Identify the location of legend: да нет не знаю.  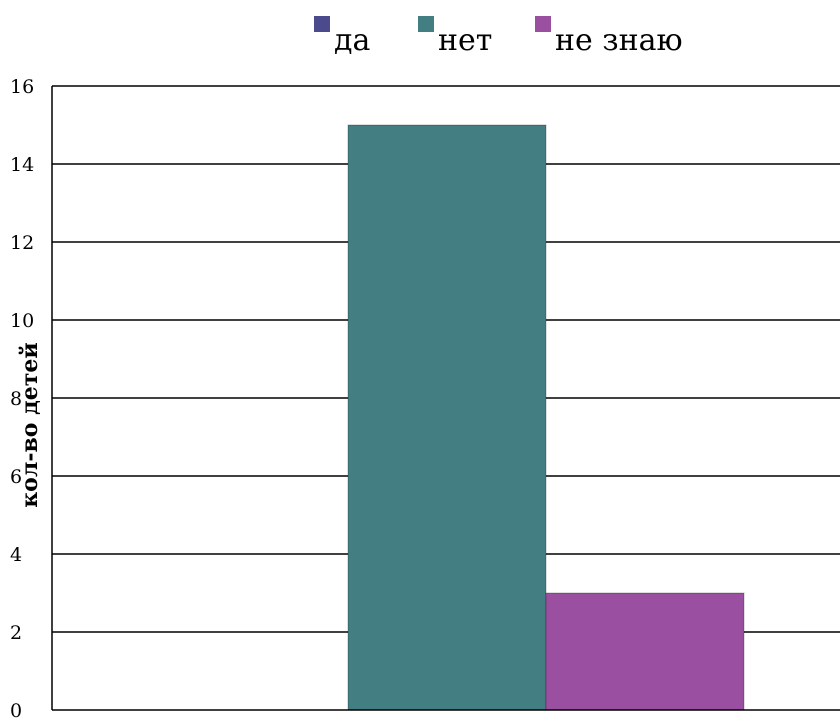
(498, 37).